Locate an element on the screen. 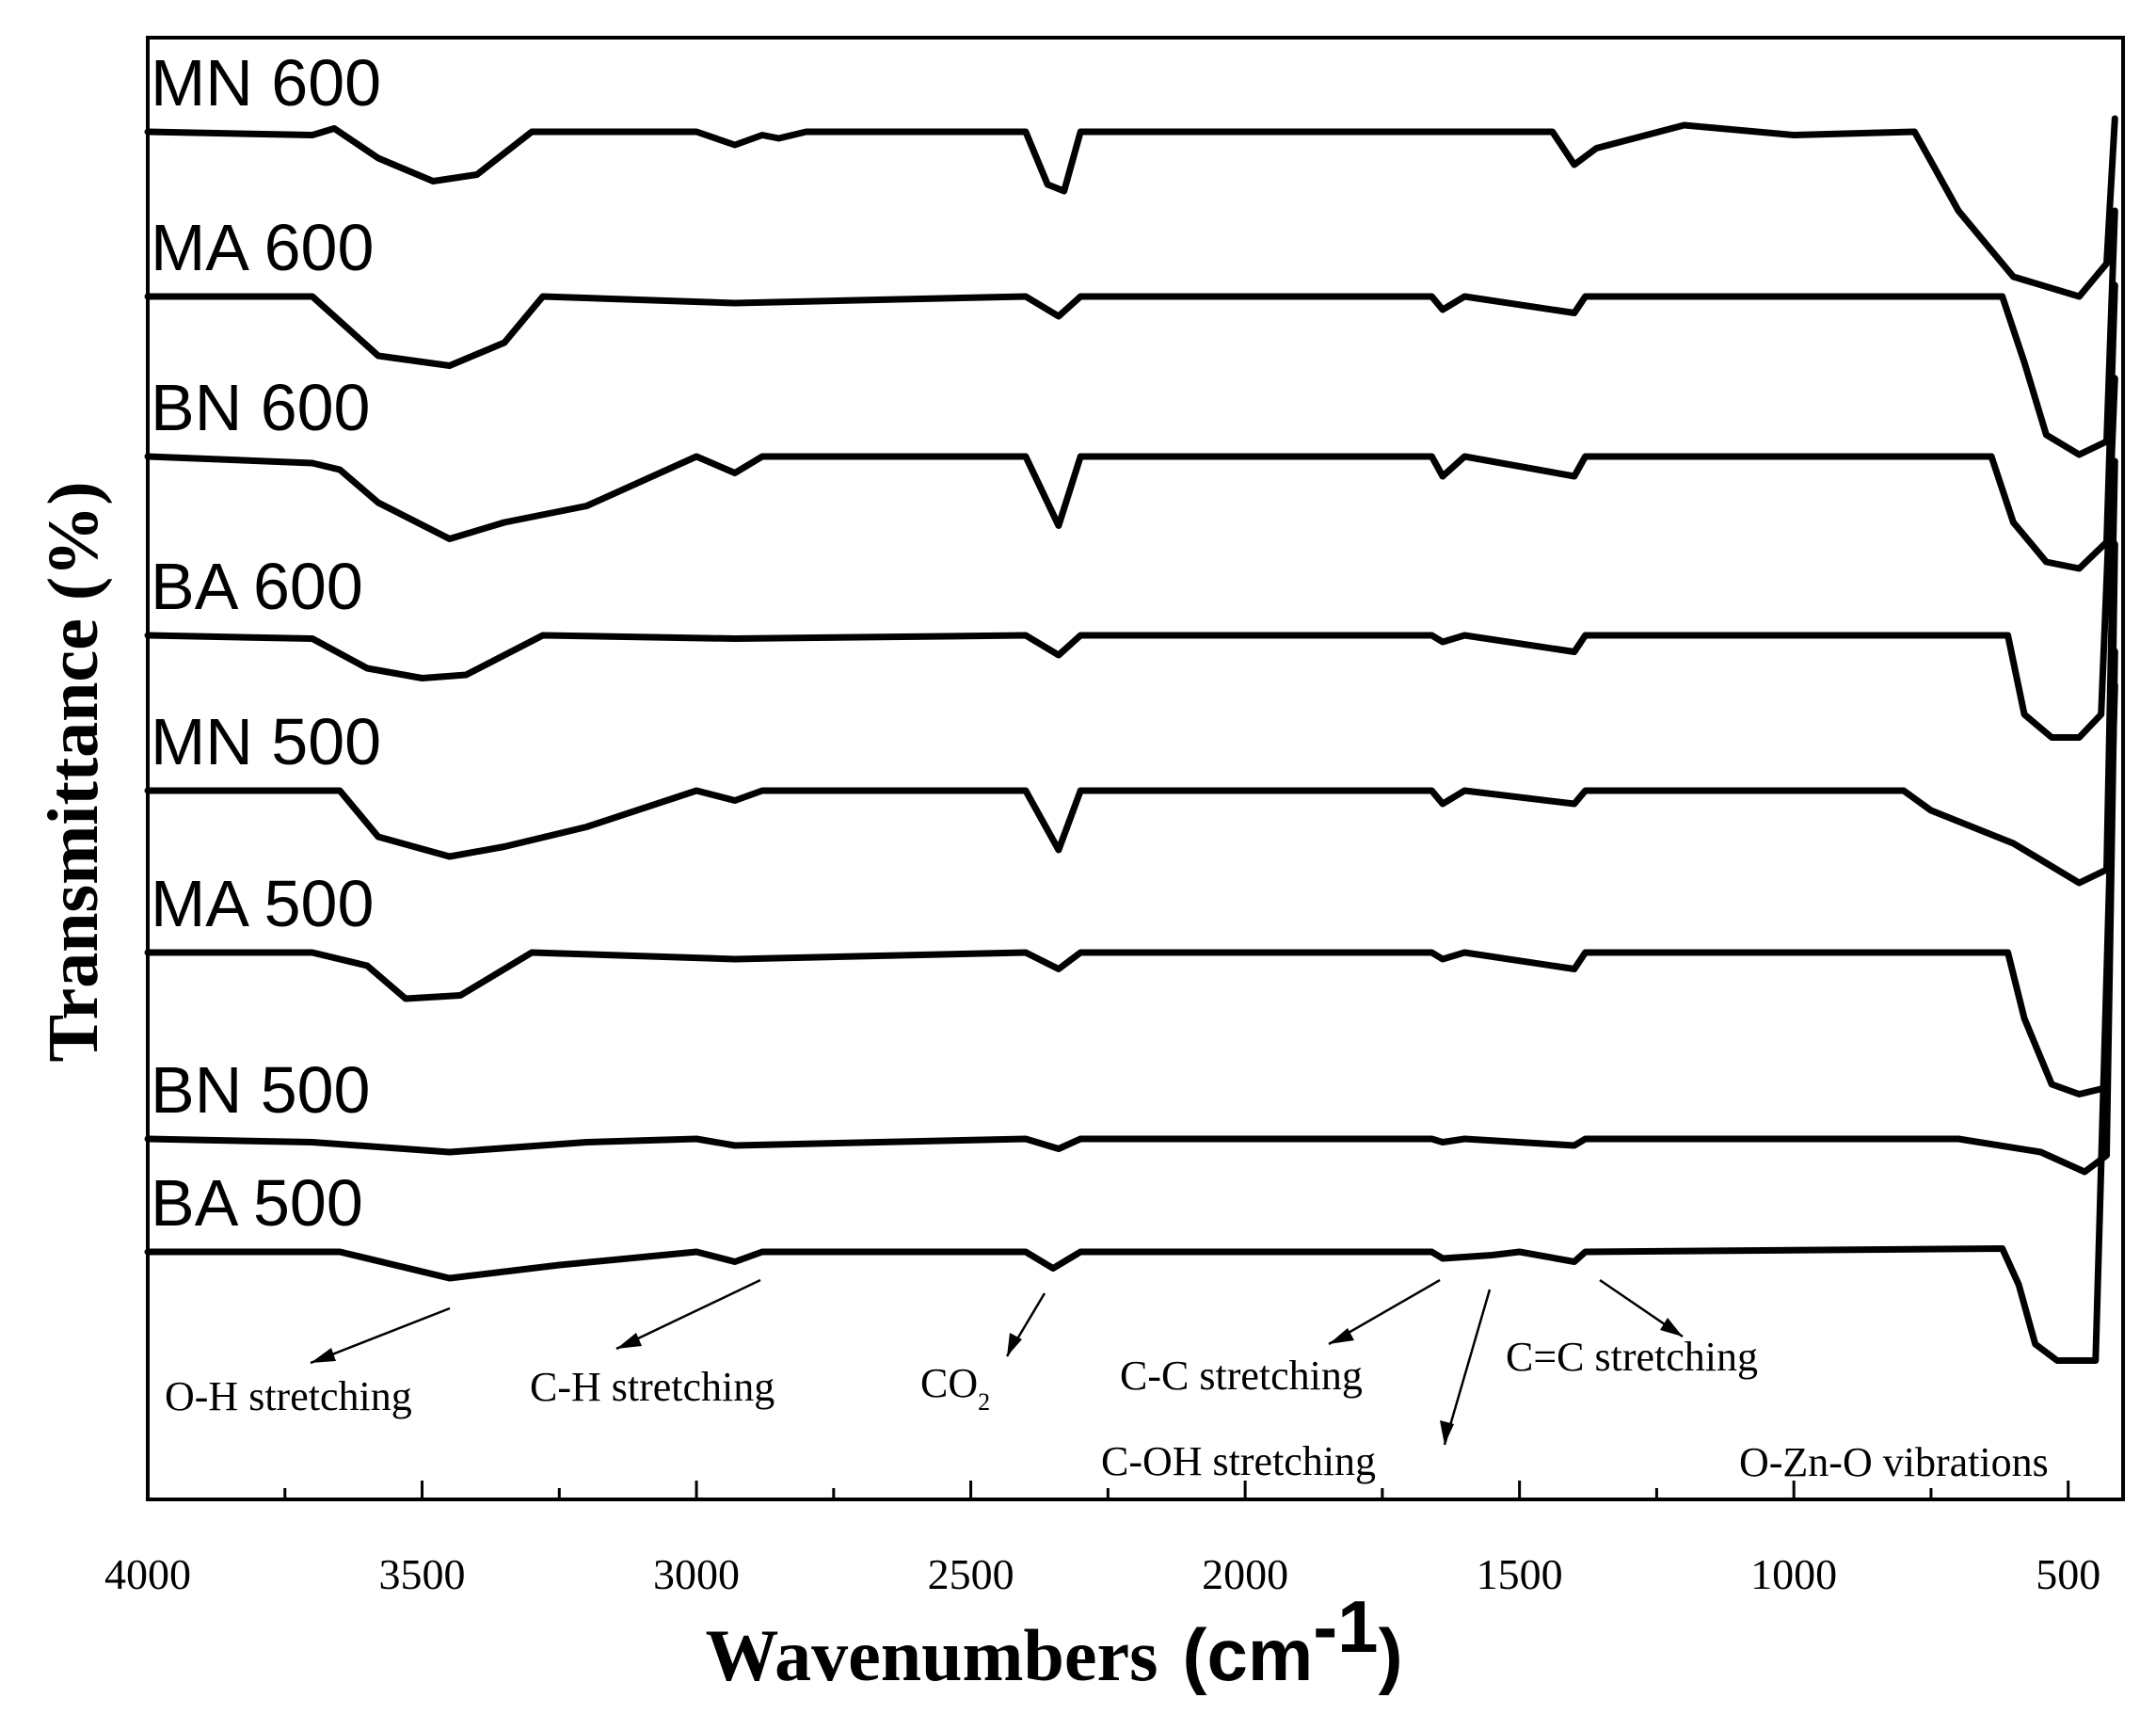  series-label: MN 600 is located at coordinates (266, 83).